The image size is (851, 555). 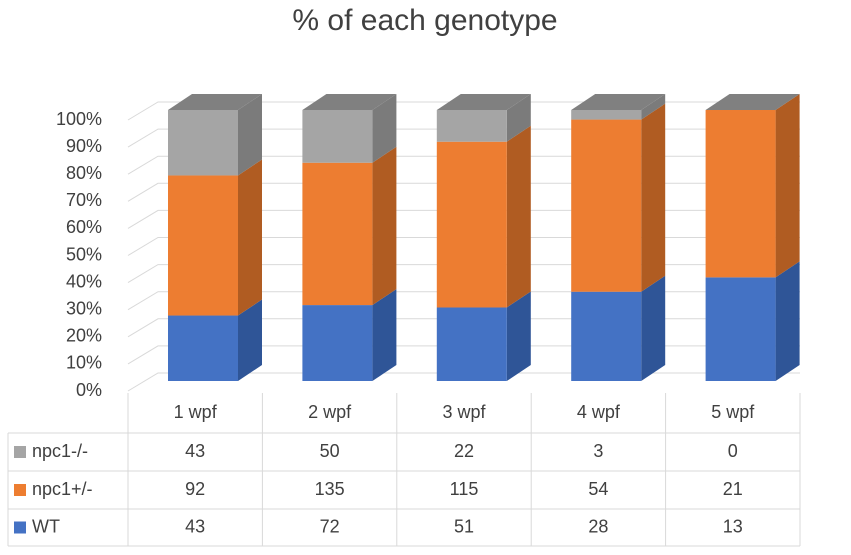 I want to click on y-tick-label: 10%, so click(x=84, y=363).